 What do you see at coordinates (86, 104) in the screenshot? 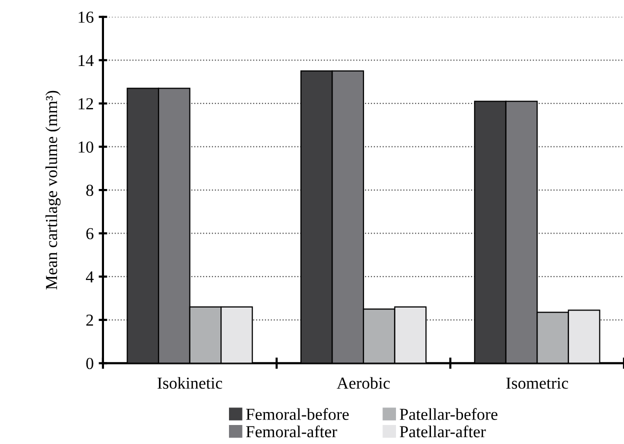
I see `y-tick-label: 12` at bounding box center [86, 104].